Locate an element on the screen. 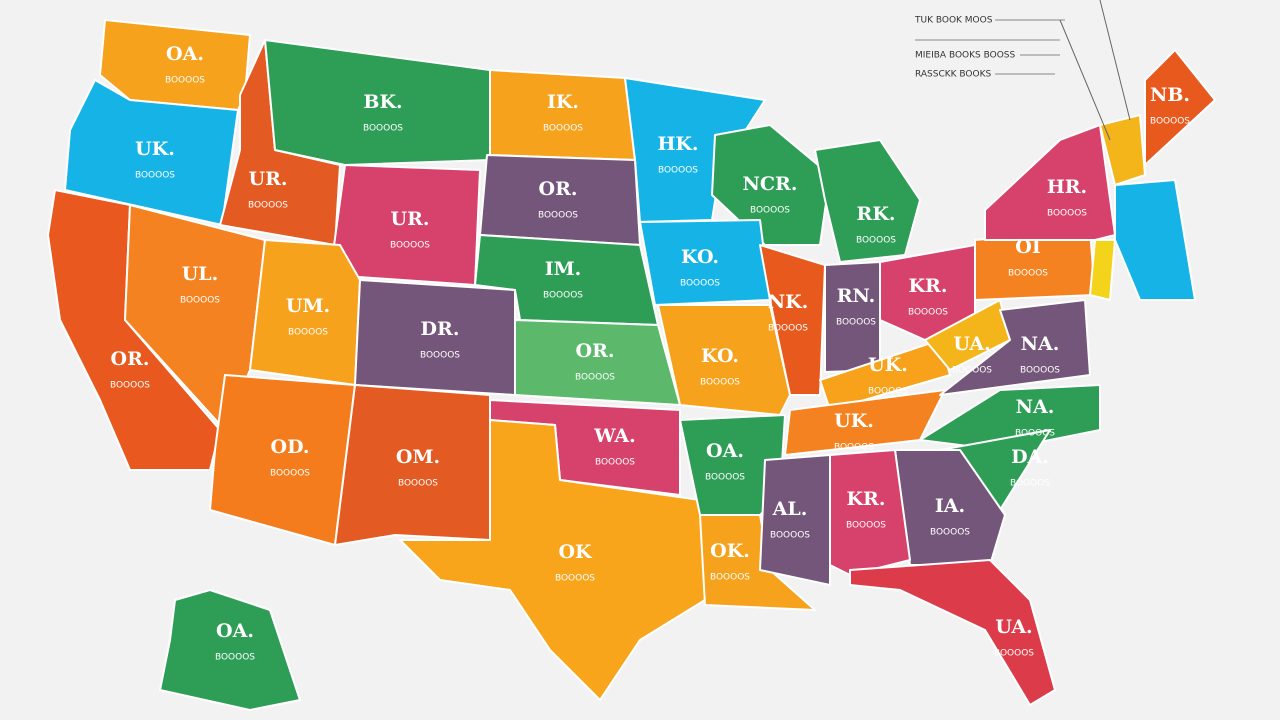 This screenshot has height=720, width=1280. legend-text: MIEIBA BOOKS BOOSS is located at coordinates (965, 56).